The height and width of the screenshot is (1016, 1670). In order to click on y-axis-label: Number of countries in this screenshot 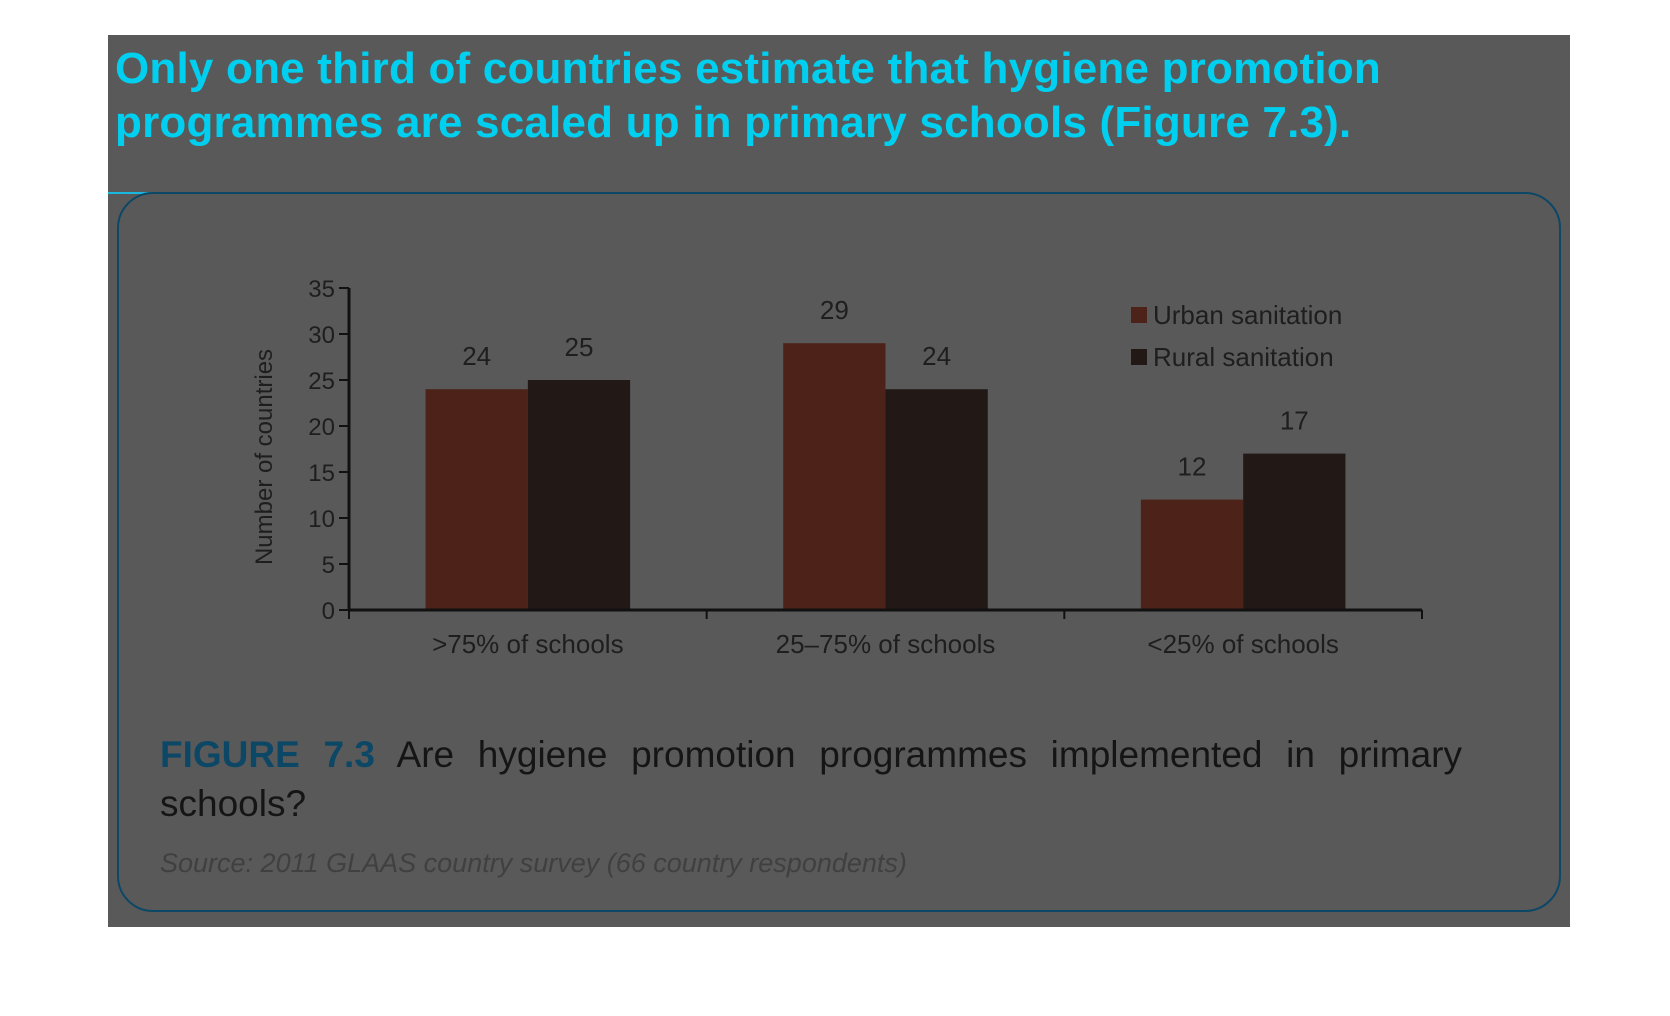, I will do `click(264, 457)`.